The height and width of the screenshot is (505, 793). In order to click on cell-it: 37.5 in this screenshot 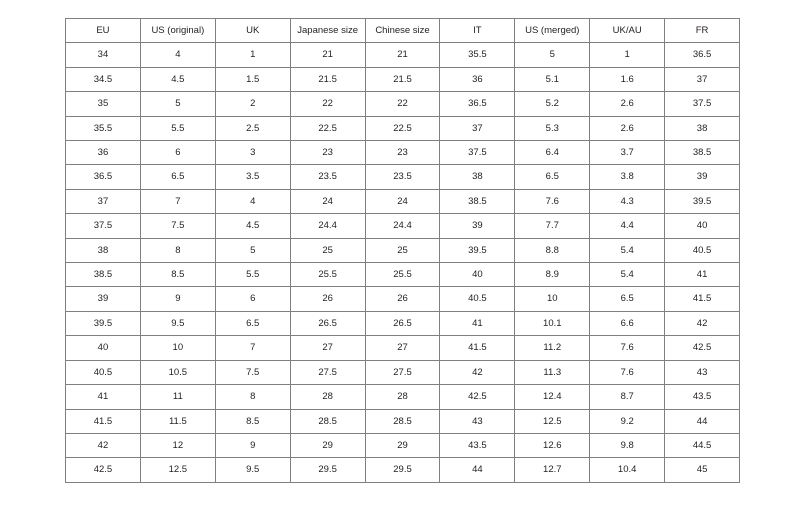, I will do `click(477, 153)`.